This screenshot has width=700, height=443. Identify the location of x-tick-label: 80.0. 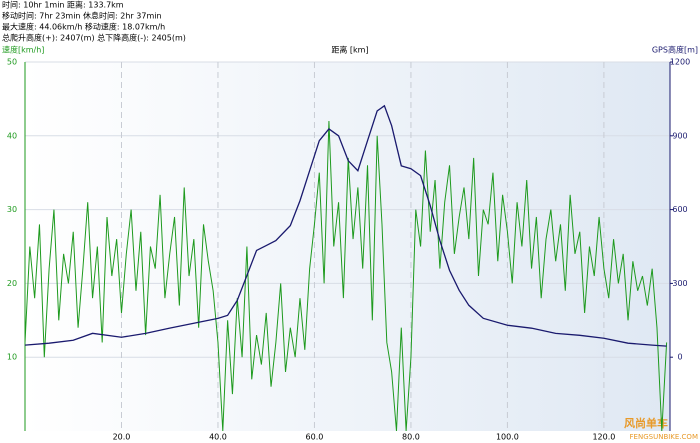
(411, 437).